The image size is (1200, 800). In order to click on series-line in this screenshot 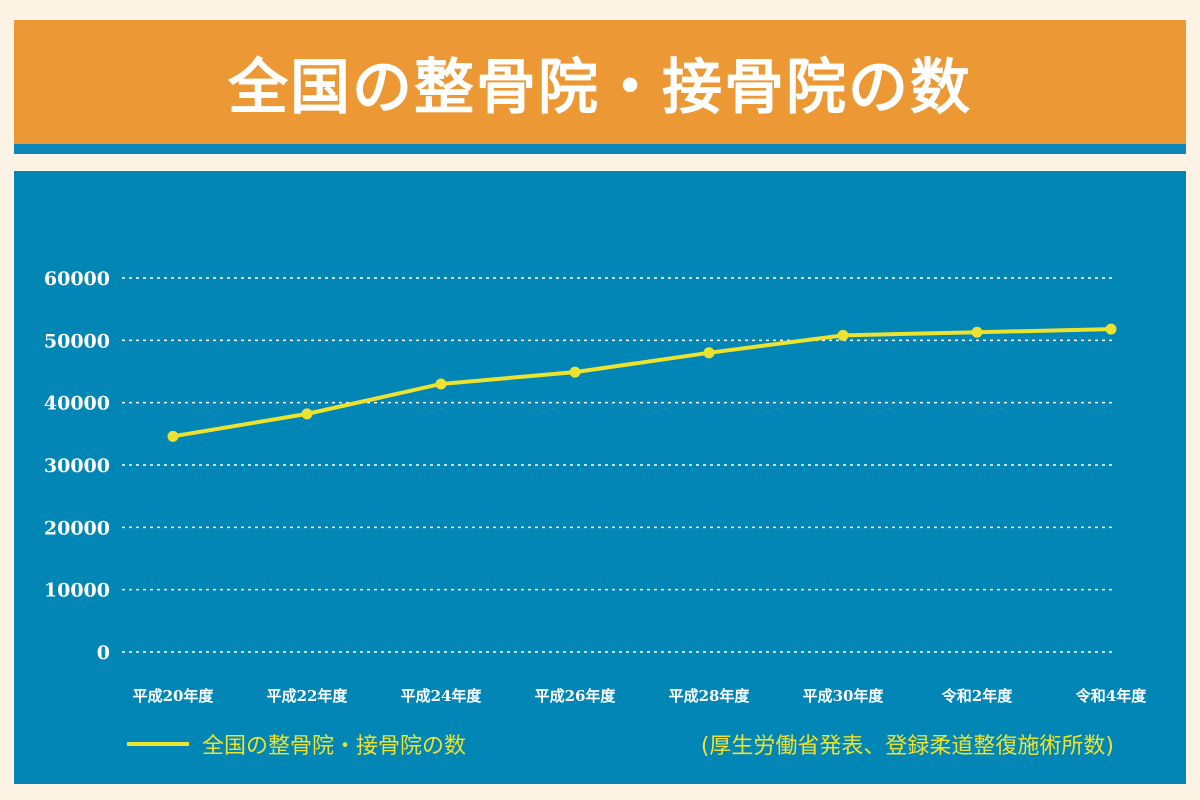, I will do `click(642, 383)`.